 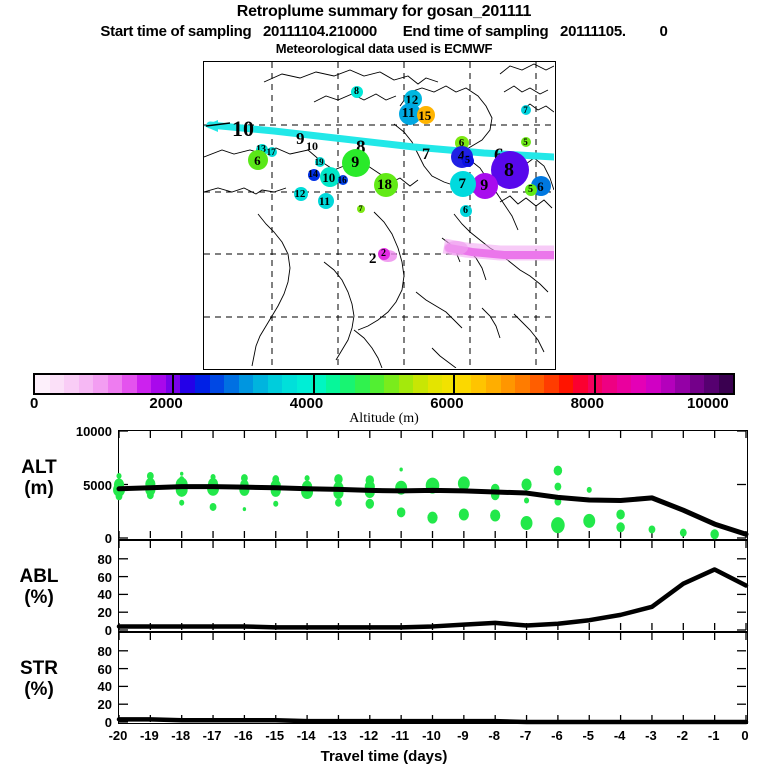 I want to click on alt-ytick-label: 5000, so click(x=97, y=485).